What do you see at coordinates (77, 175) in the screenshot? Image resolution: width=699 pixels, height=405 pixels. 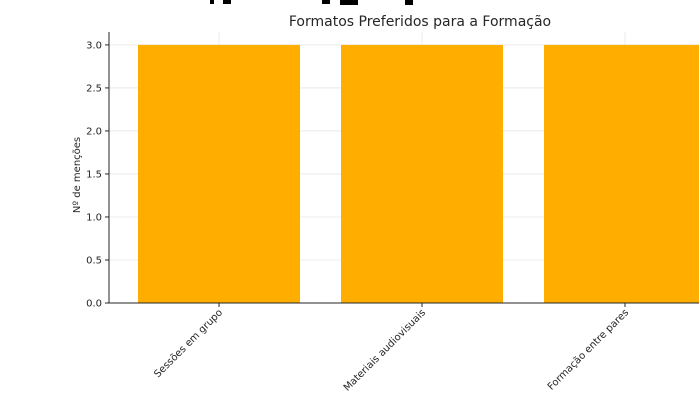 I see `y-axis-label: Nº de menções` at bounding box center [77, 175].